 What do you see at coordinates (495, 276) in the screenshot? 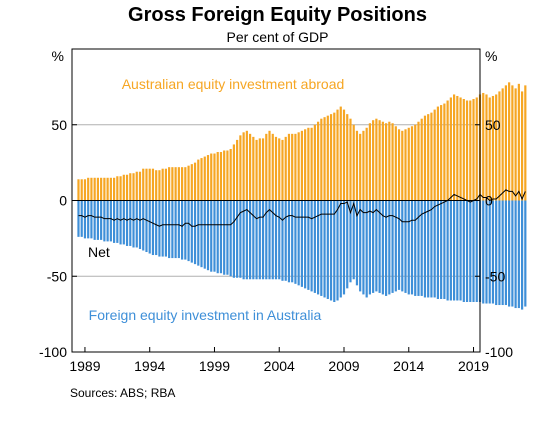
I see `ytick-label-right: -50` at bounding box center [495, 276].